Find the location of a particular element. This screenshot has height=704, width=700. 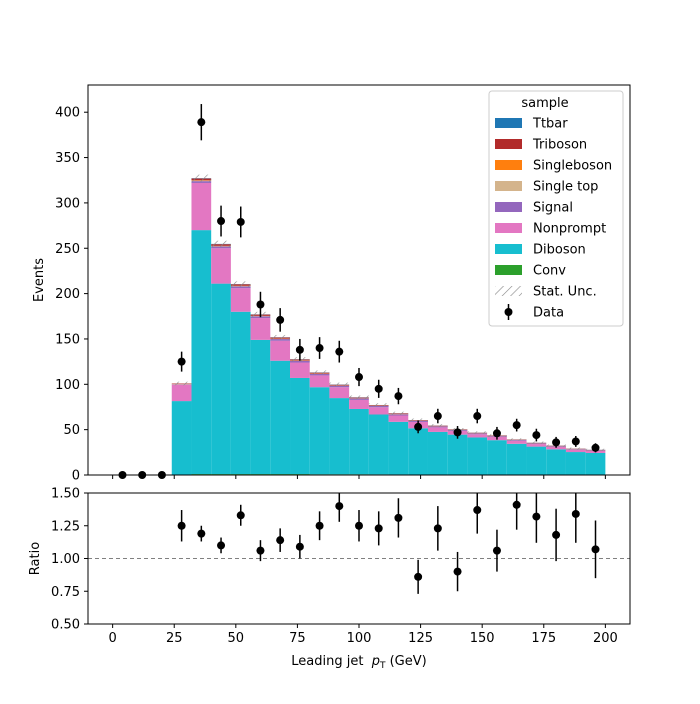

main-x-ticks is located at coordinates (359, 477).